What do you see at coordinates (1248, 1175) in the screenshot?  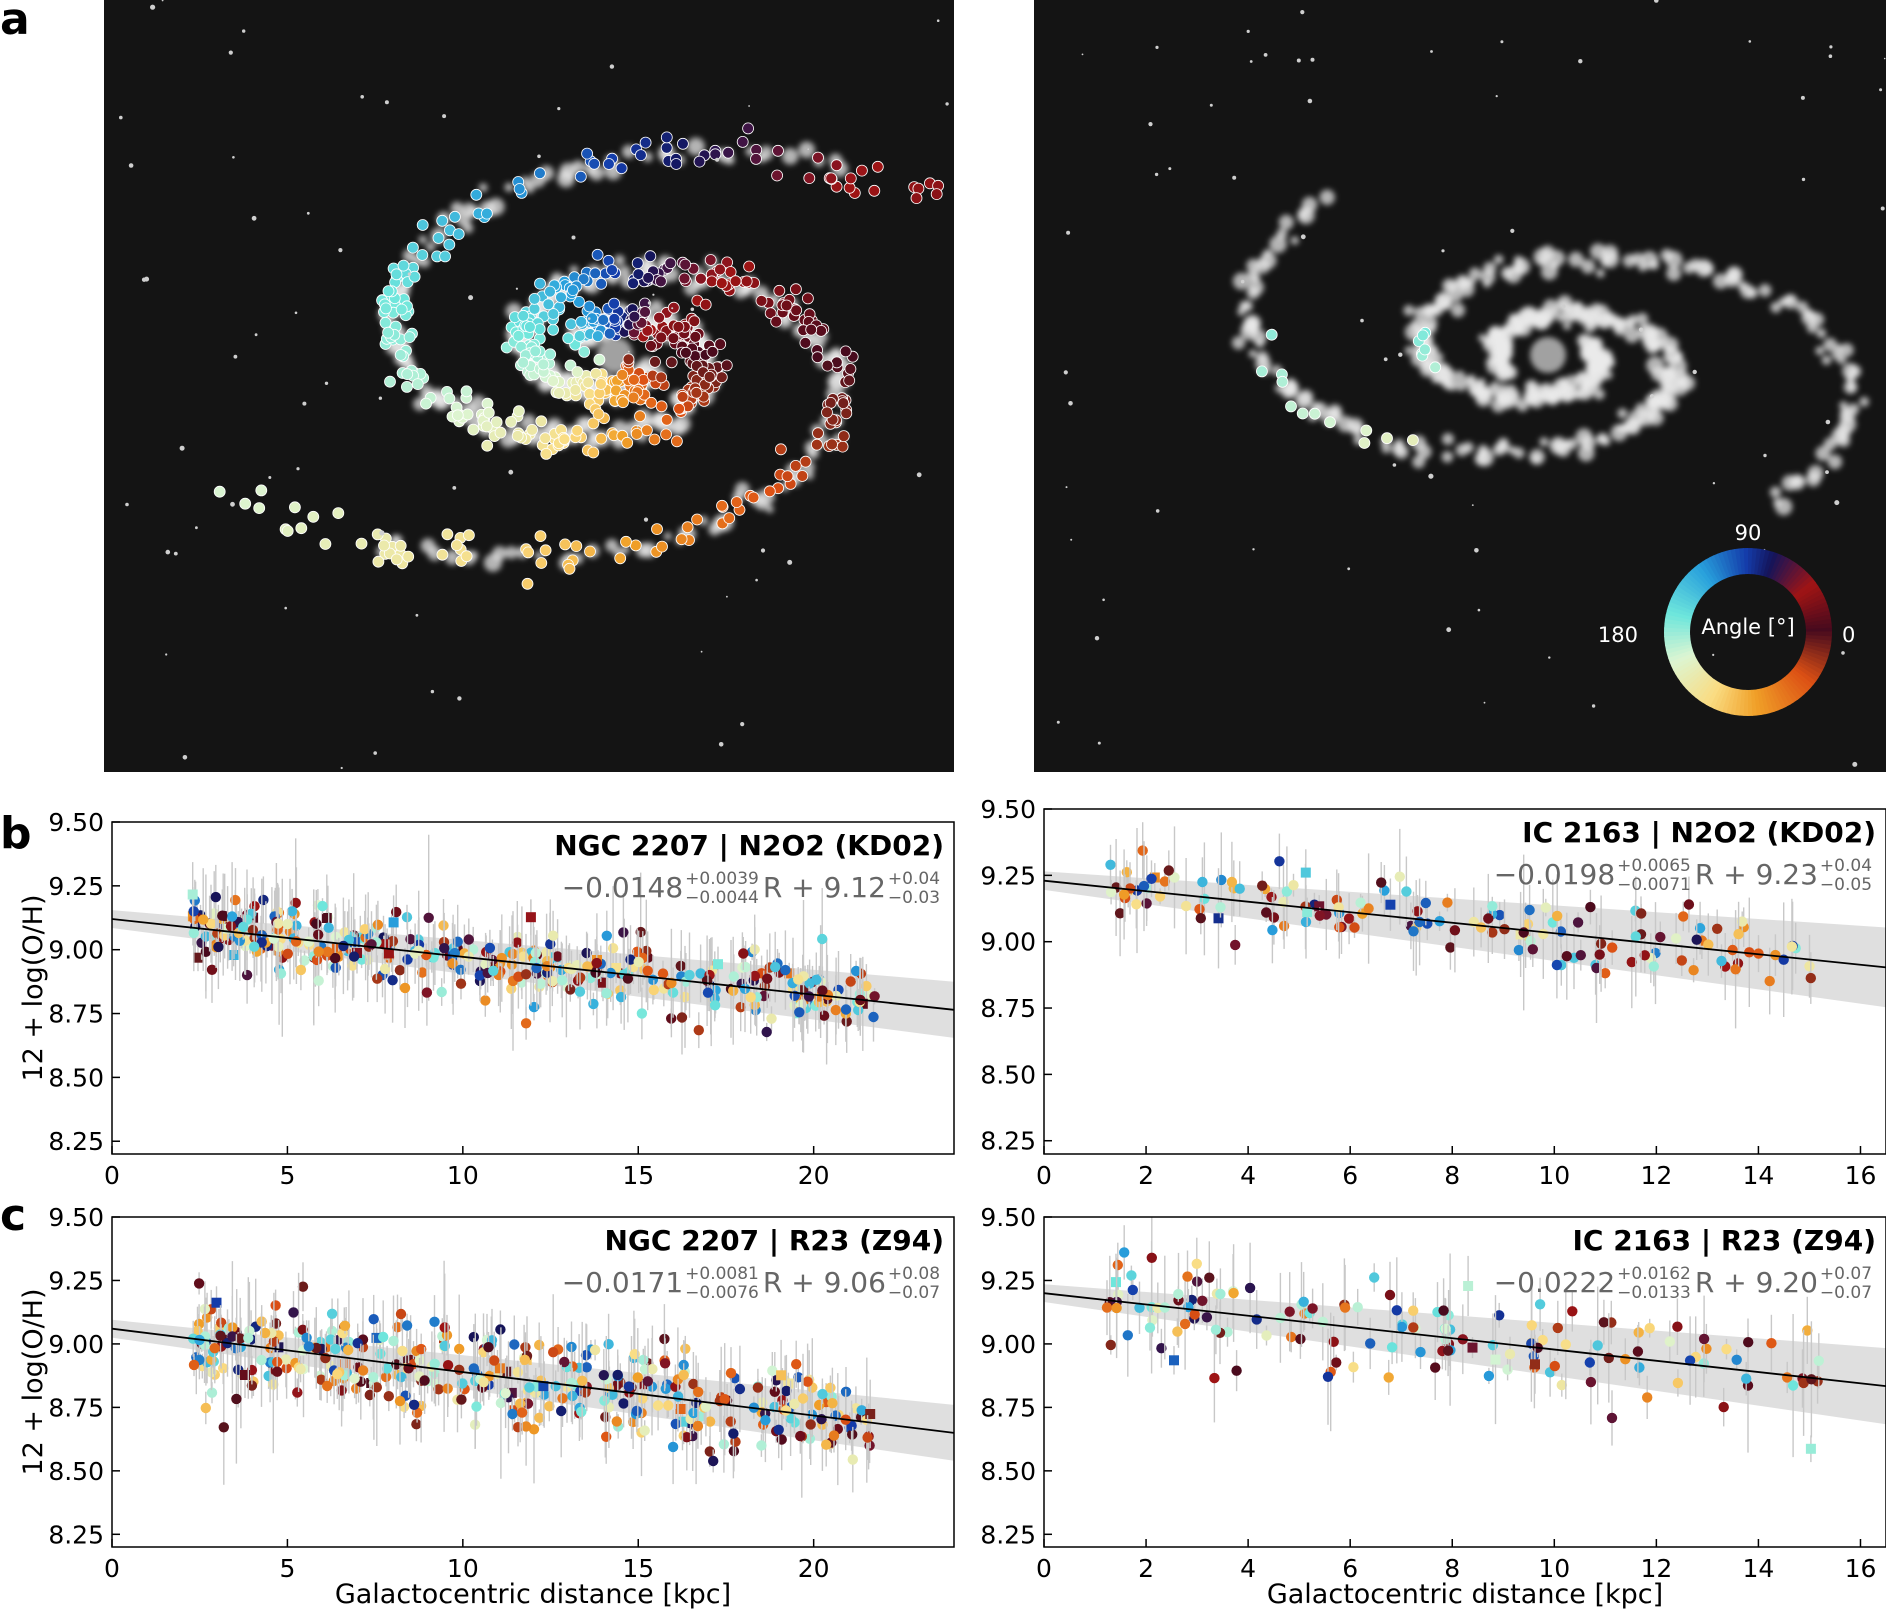 I see `x-tick-label: 4` at bounding box center [1248, 1175].